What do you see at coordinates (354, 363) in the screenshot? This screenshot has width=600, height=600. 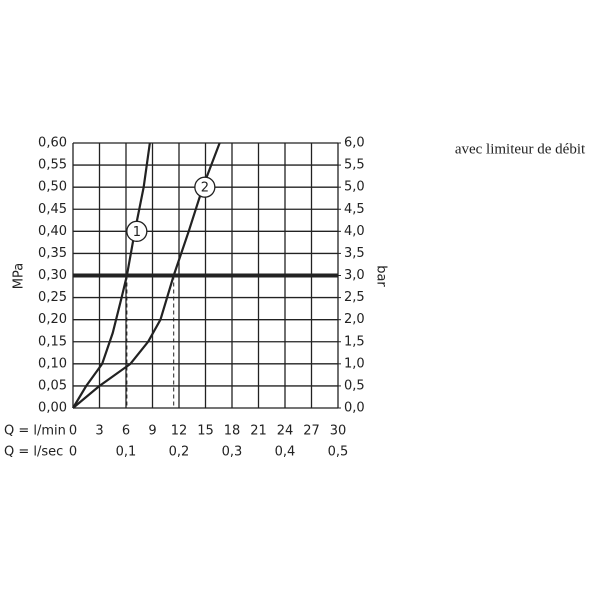 I see `y2-tick-label: 1,0` at bounding box center [354, 363].